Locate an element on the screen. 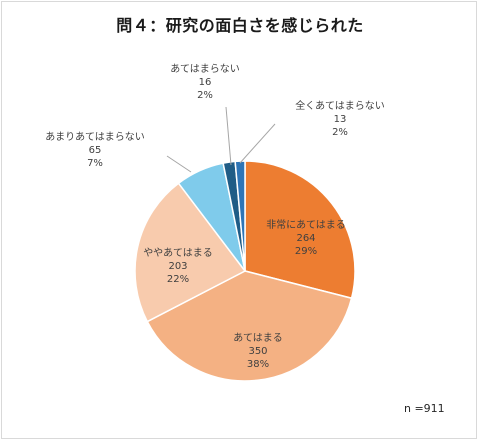 Image resolution: width=480 pixels, height=442 pixels. data-label-value-5: 16 is located at coordinates (205, 82).